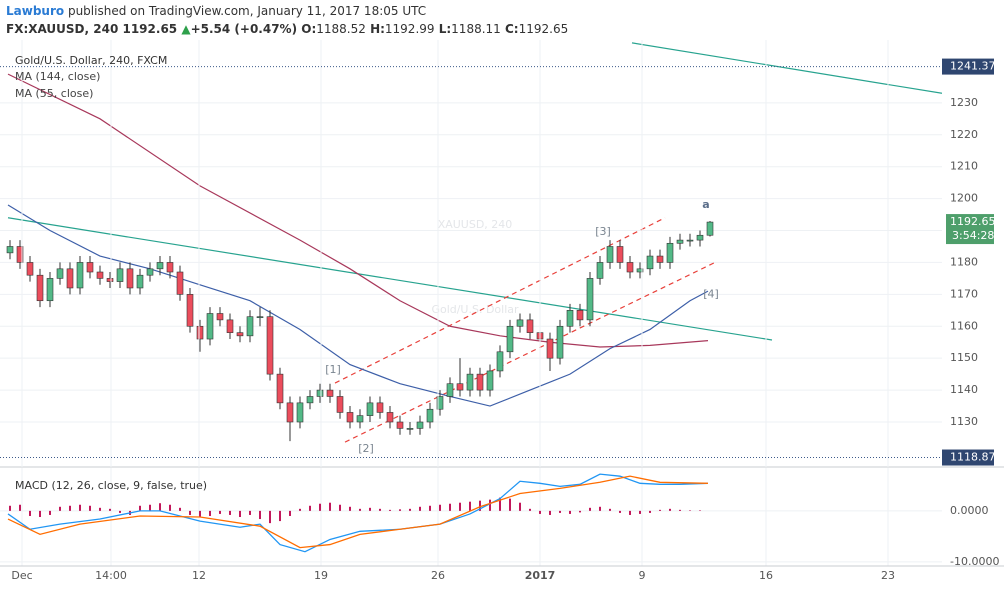 This screenshot has width=1004, height=591. I want to click on price-axis-bg, so click(973, 315).